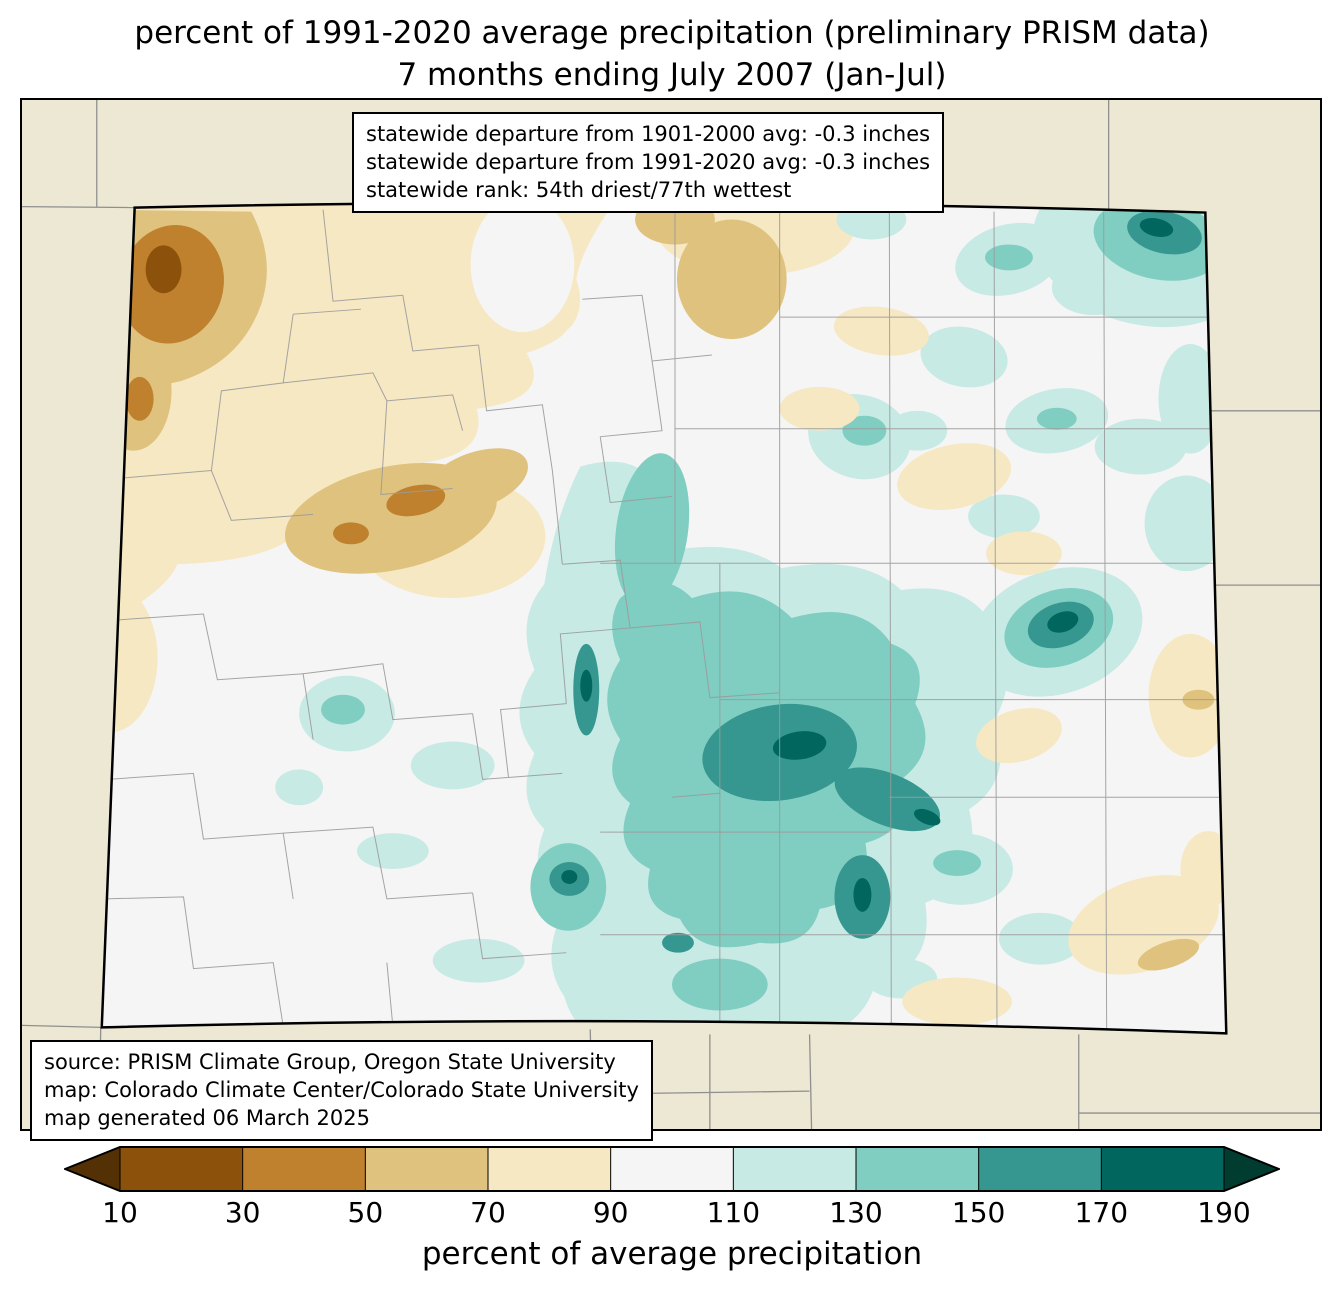  Describe the element at coordinates (488, 1212) in the screenshot. I see `colorbar-tick-label: 70` at that location.